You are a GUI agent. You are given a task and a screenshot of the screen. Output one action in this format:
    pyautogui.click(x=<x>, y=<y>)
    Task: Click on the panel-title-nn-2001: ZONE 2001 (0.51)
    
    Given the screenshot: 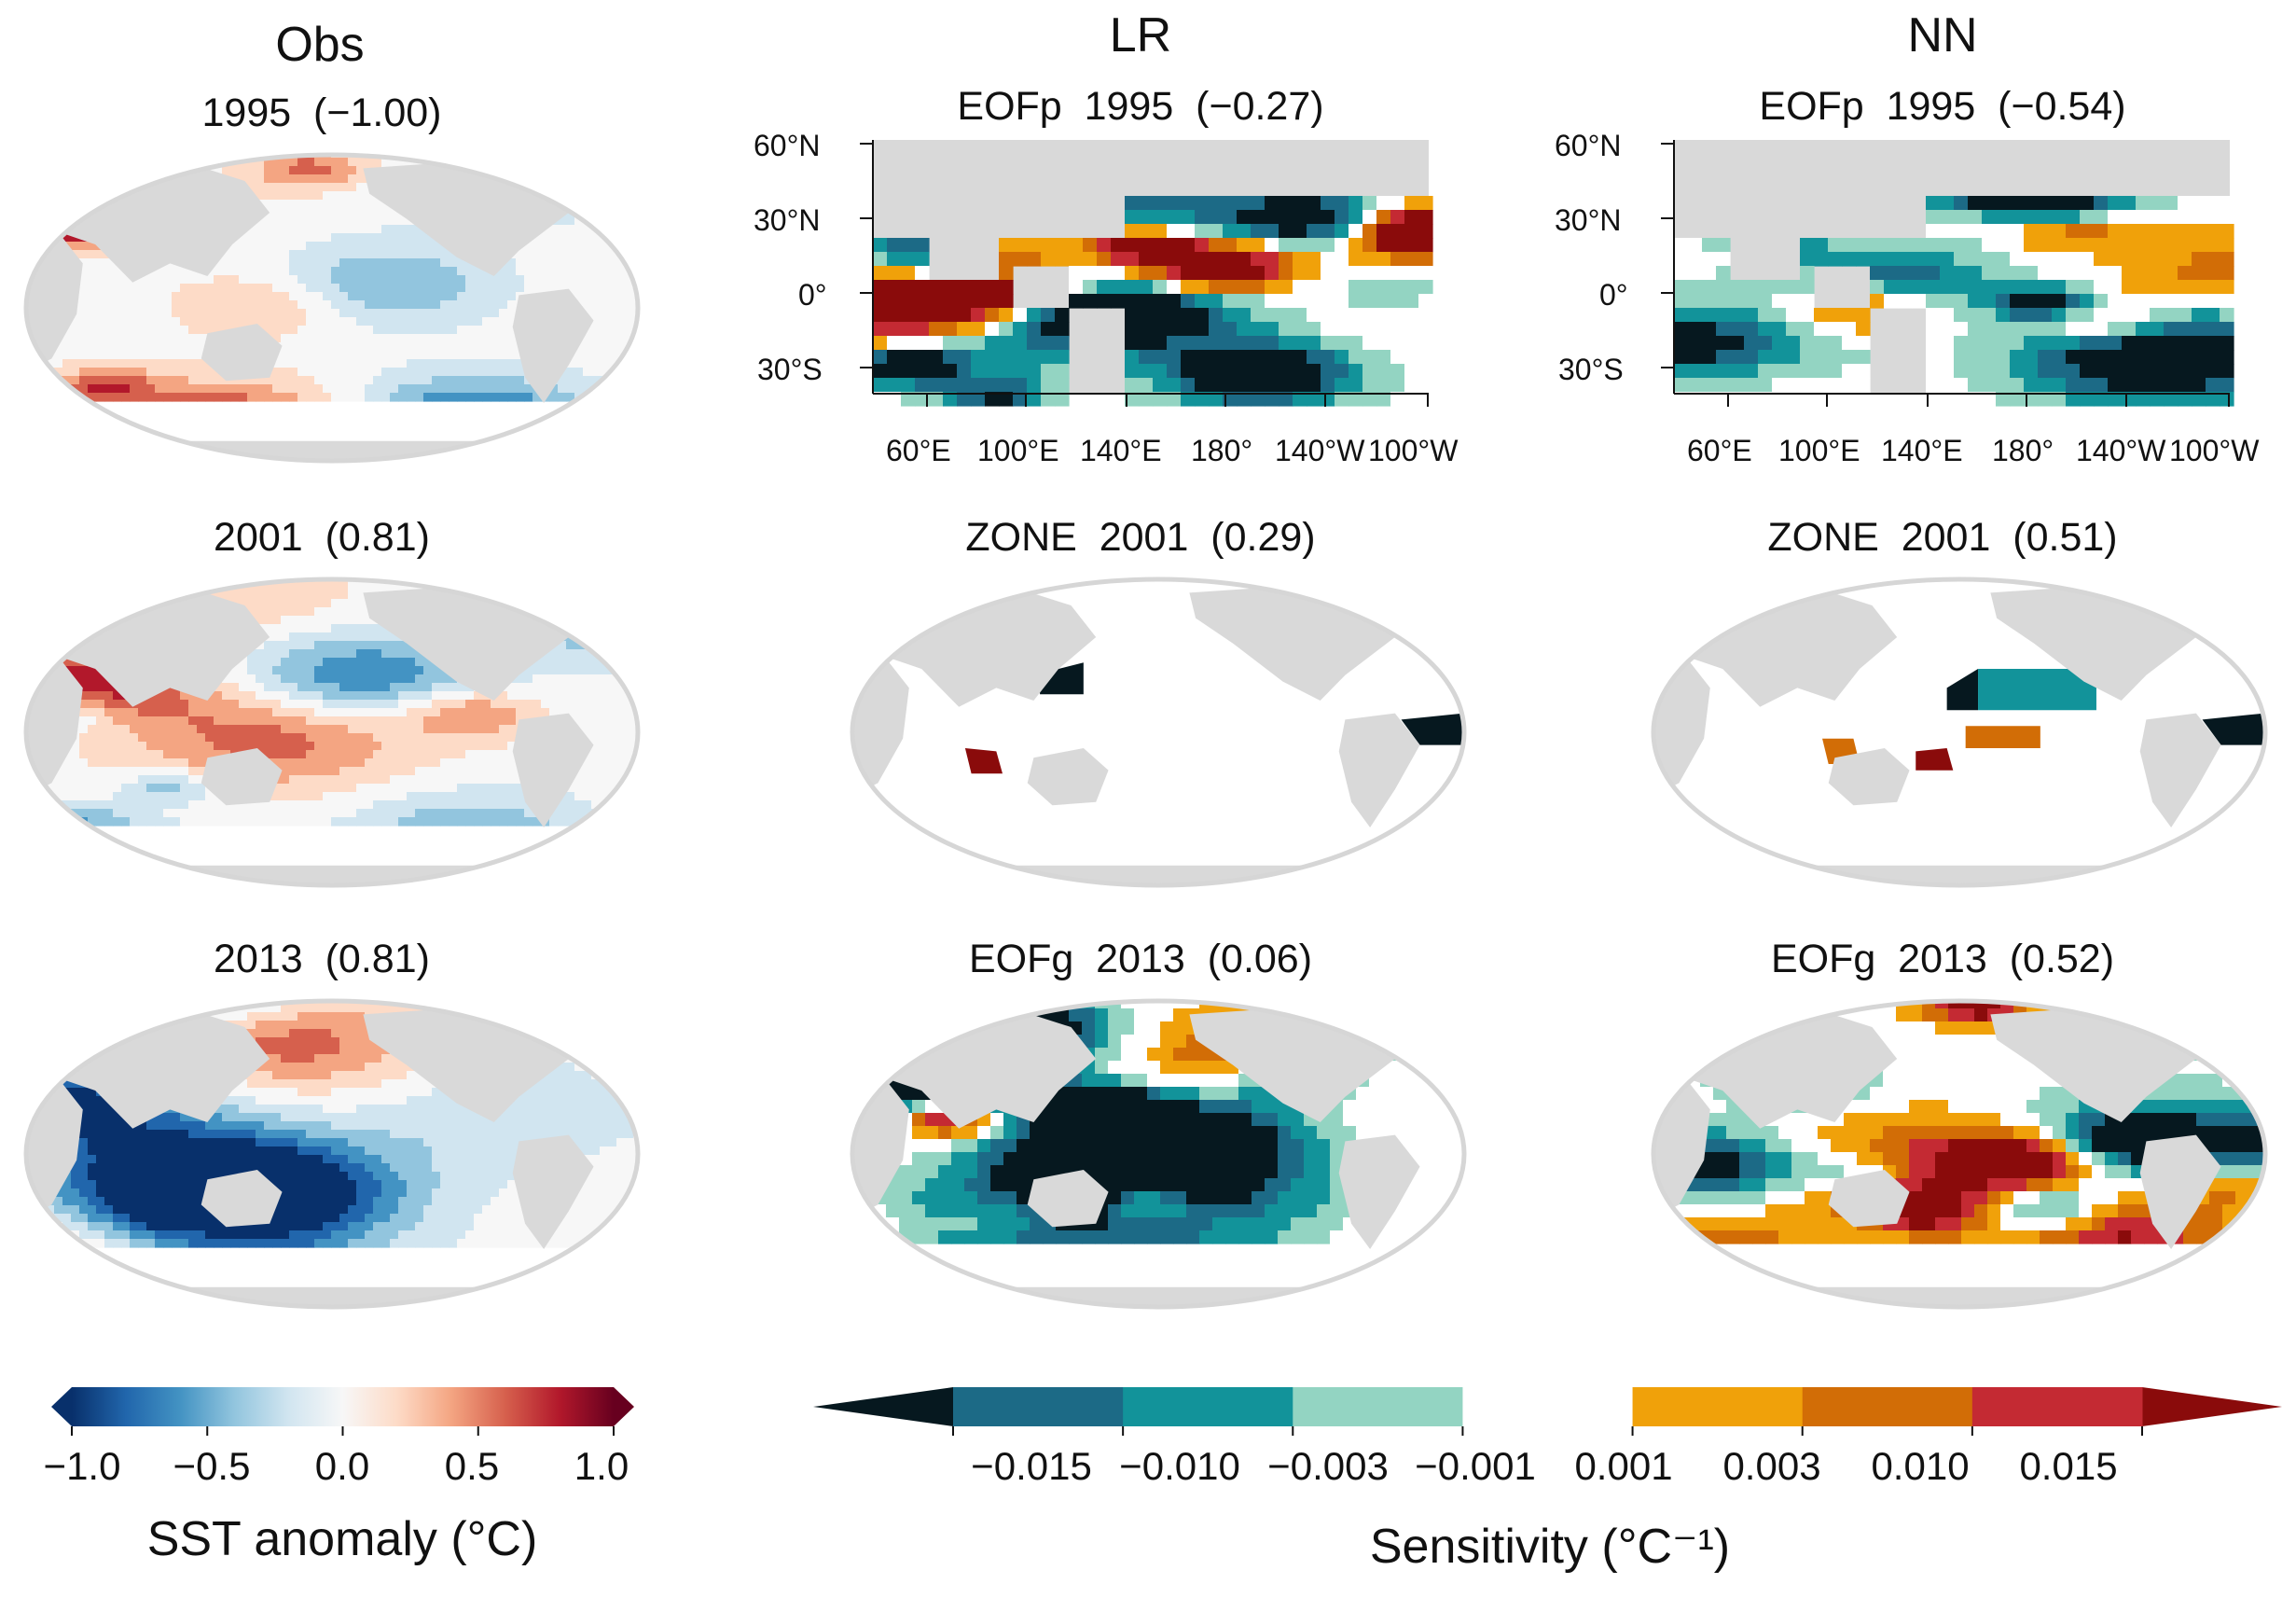 What is the action you would take?
    pyautogui.click(x=1942, y=537)
    